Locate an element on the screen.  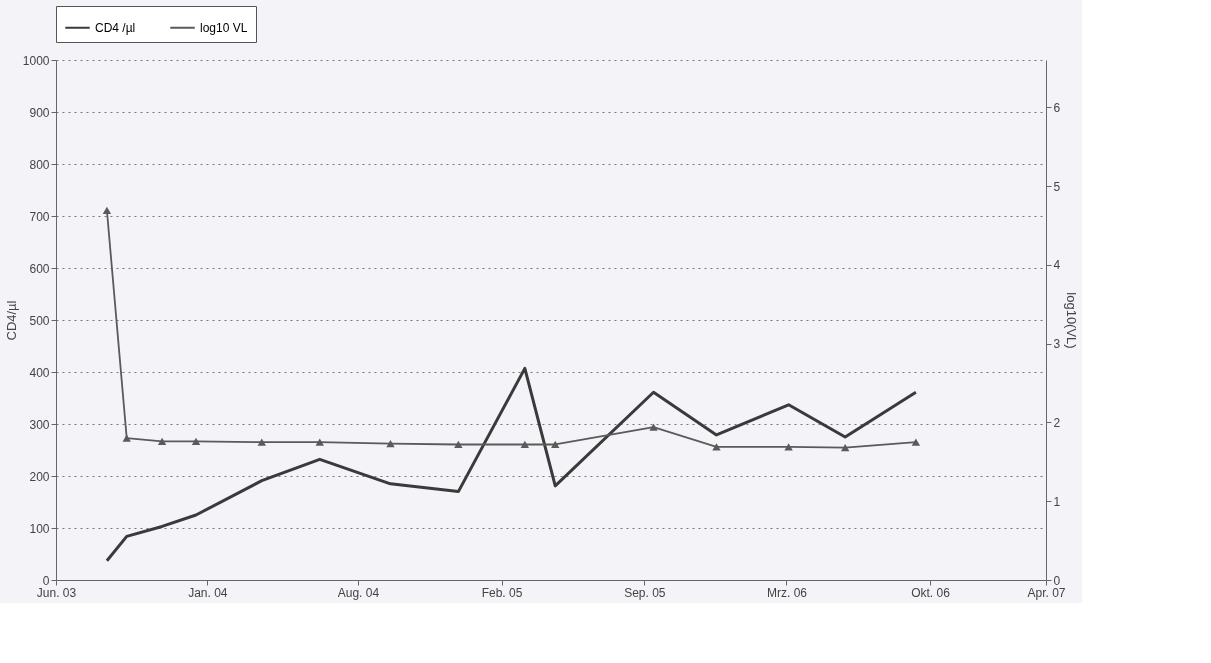
x-tick-label: Feb. 05 is located at coordinates (502, 592).